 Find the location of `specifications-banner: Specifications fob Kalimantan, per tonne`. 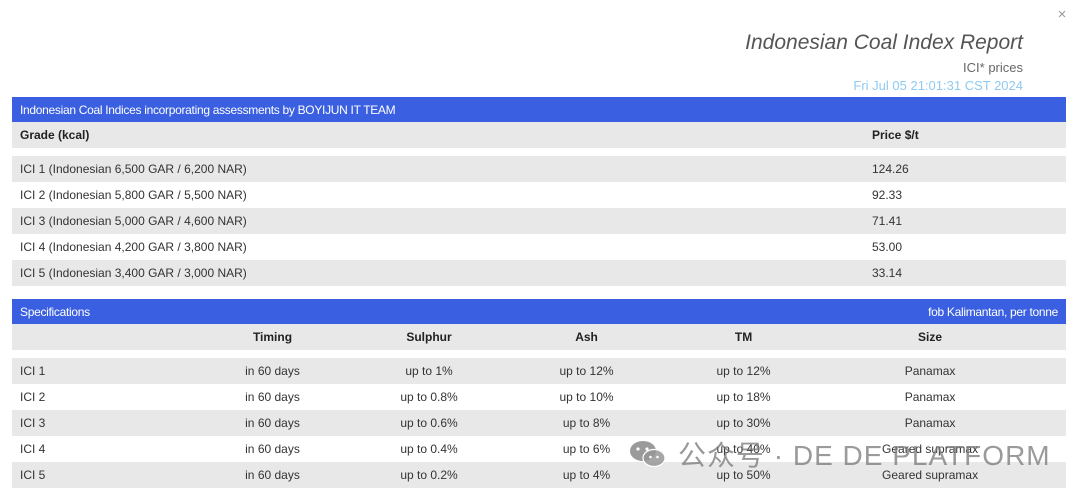

specifications-banner: Specifications fob Kalimantan, per tonne is located at coordinates (539, 311).